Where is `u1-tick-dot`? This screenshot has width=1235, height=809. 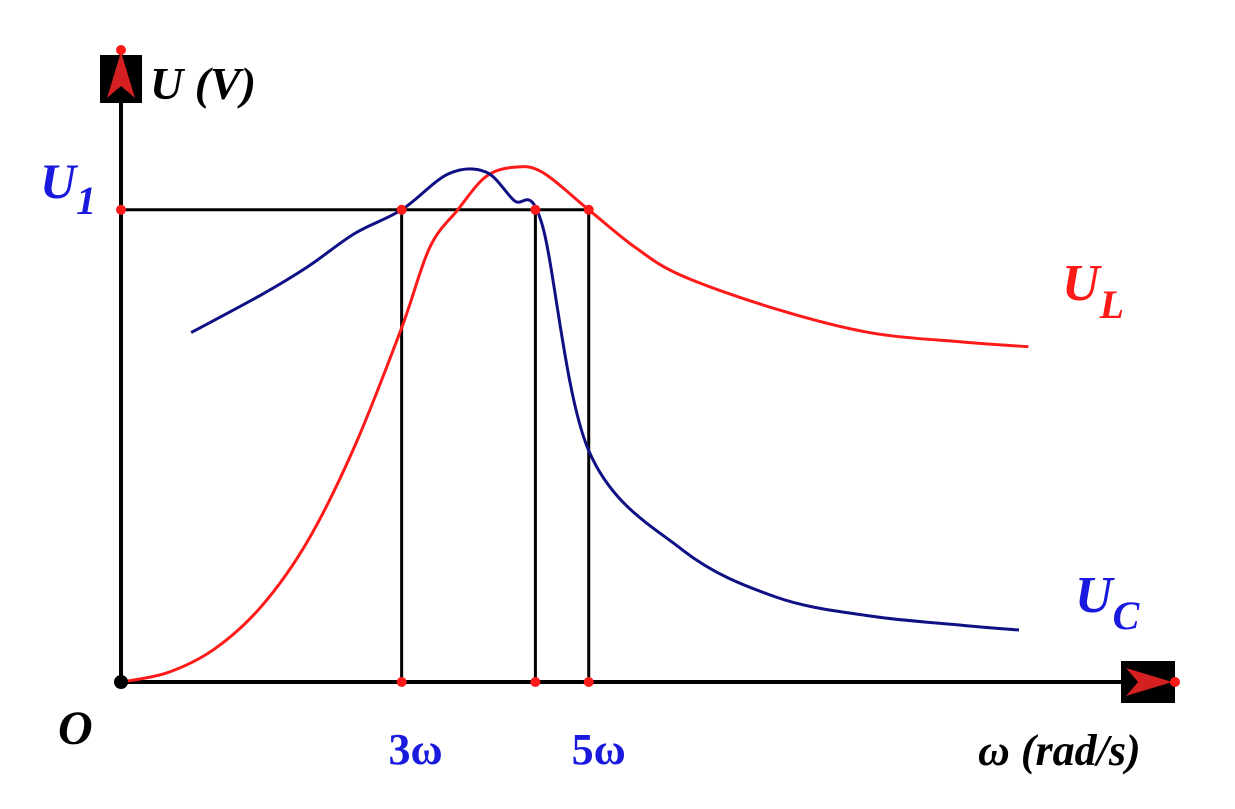 u1-tick-dot is located at coordinates (121, 209).